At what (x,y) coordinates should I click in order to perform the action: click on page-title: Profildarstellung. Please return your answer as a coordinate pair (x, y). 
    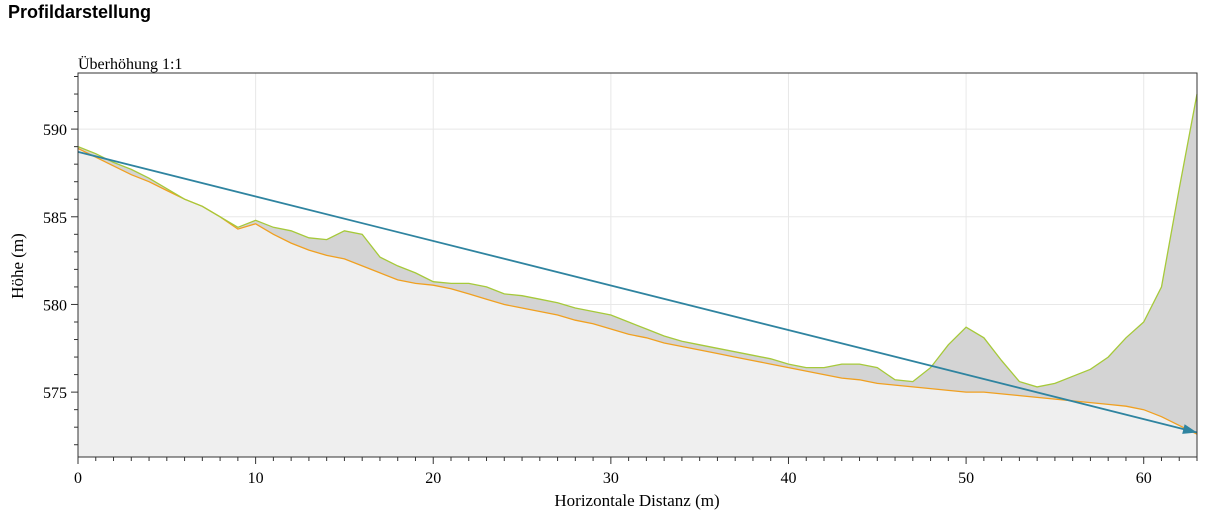
    Looking at the image, I should click on (80, 12).